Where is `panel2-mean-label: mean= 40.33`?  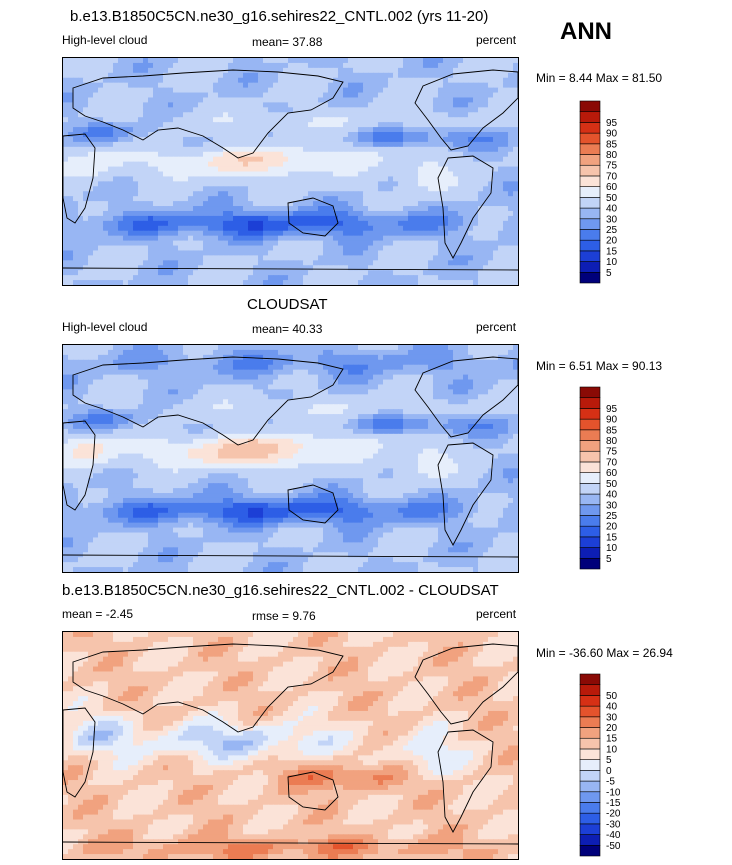 panel2-mean-label: mean= 40.33 is located at coordinates (287, 329).